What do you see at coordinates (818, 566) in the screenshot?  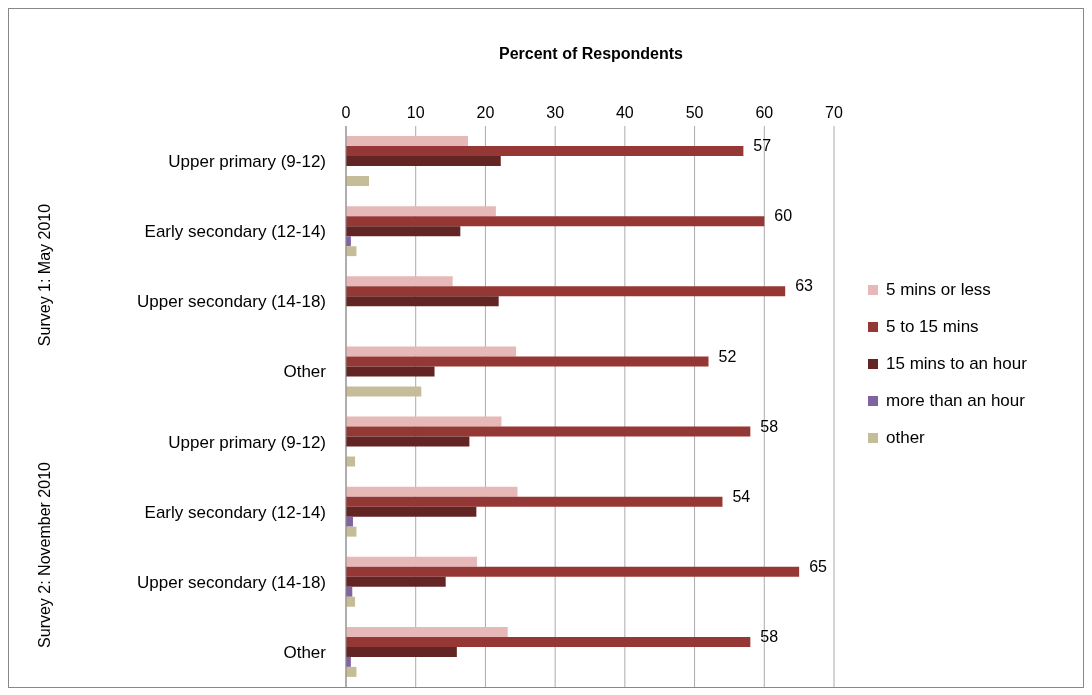 I see `data-label: 65` at bounding box center [818, 566].